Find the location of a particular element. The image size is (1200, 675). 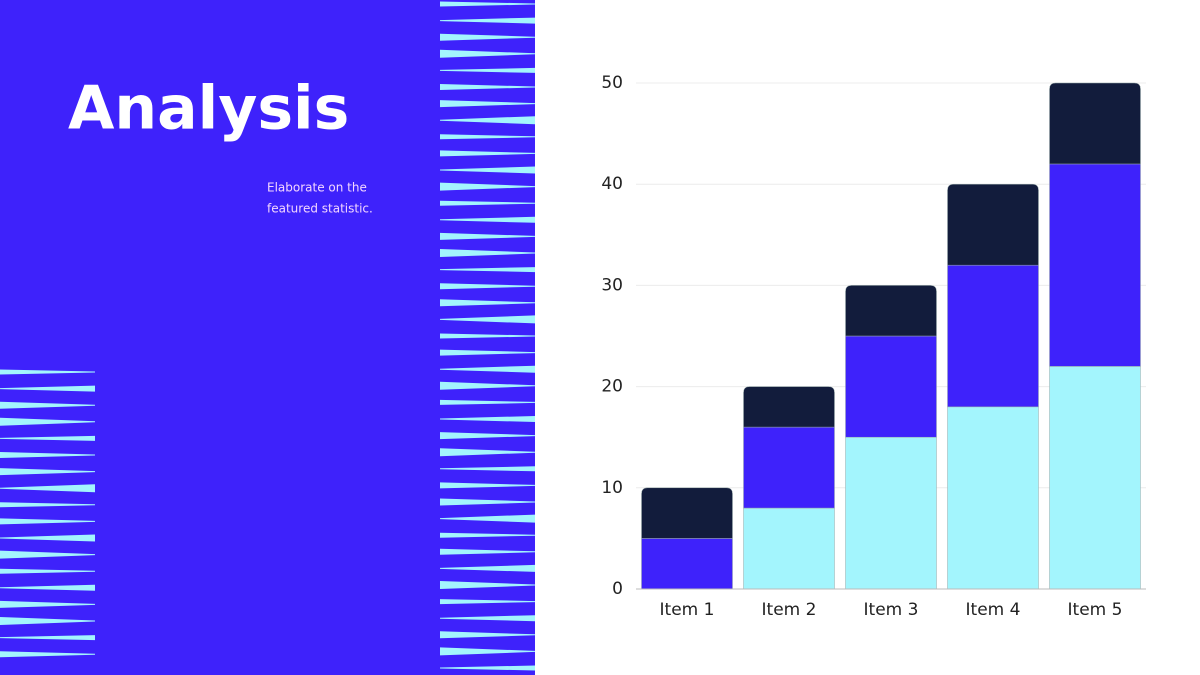

y-tick-label: 10 is located at coordinates (612, 488).